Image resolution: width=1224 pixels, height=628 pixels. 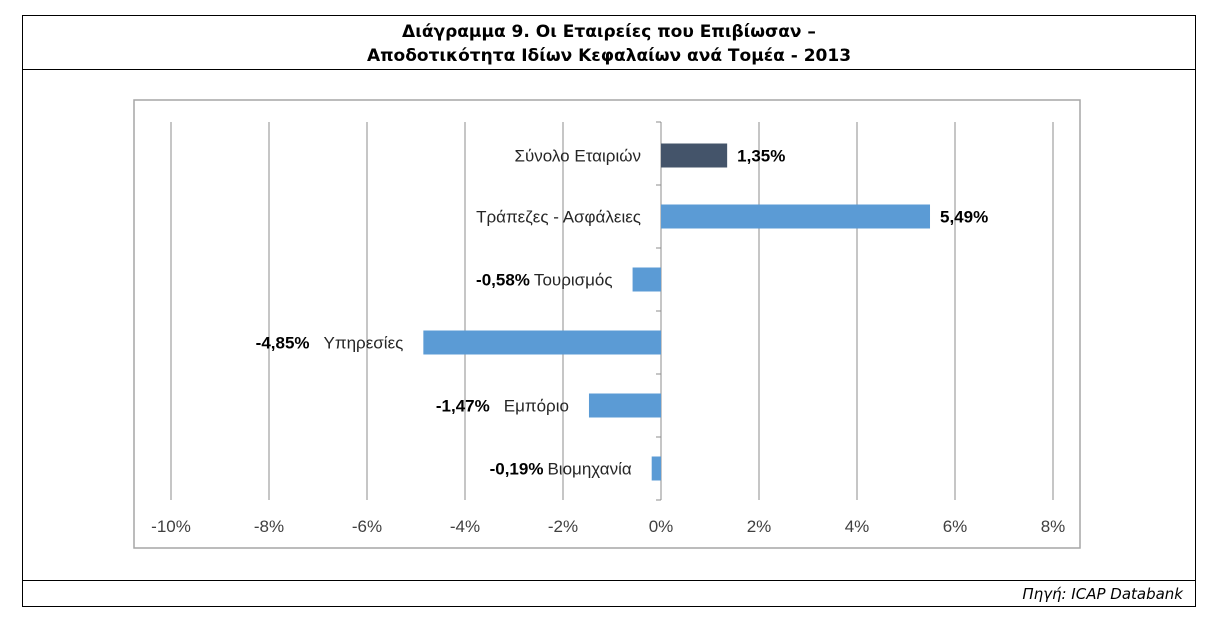 What do you see at coordinates (503, 280) in the screenshot?
I see `data-label: -0,58%` at bounding box center [503, 280].